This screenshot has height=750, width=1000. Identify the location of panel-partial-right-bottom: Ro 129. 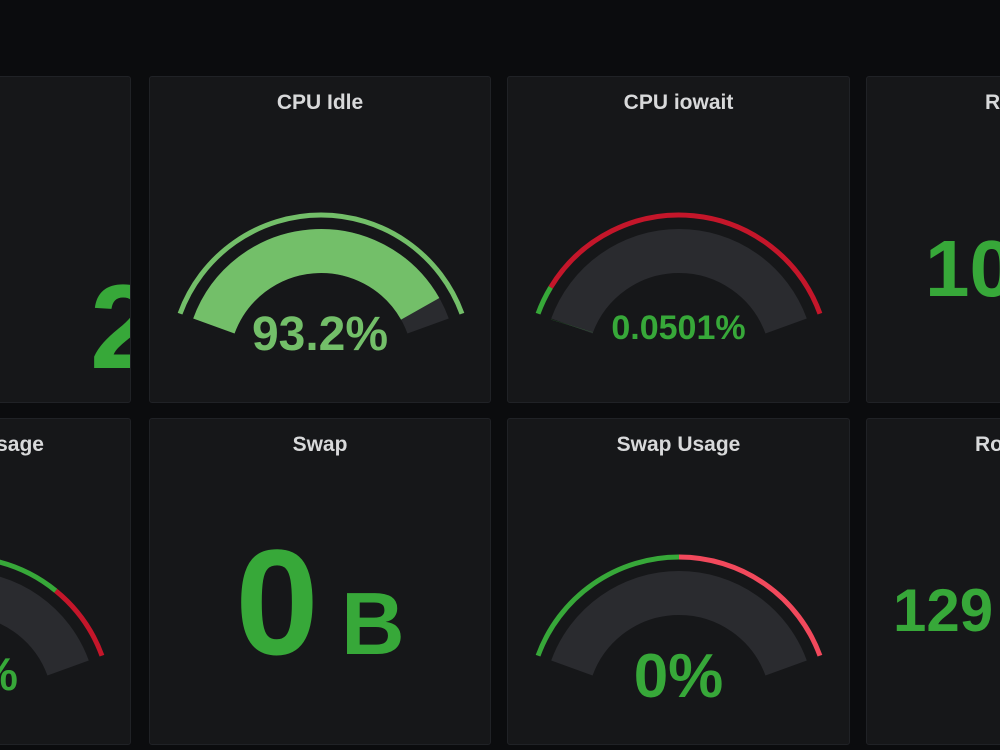
(933, 581).